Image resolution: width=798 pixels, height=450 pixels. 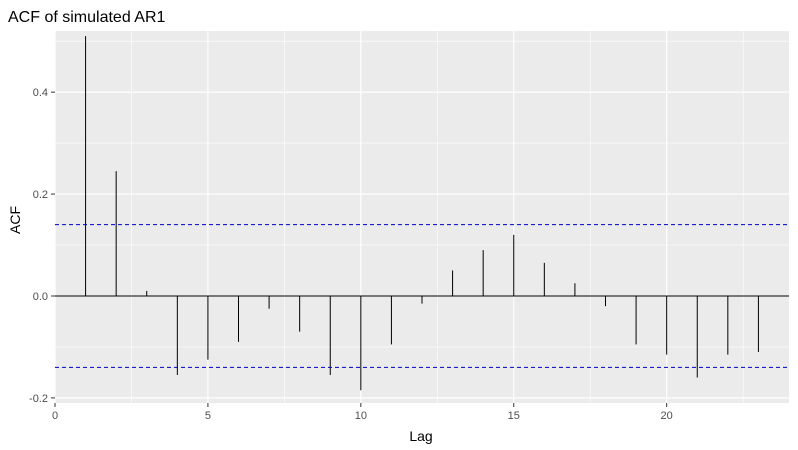 What do you see at coordinates (40, 93) in the screenshot?
I see `y-tick-label: 0.4` at bounding box center [40, 93].